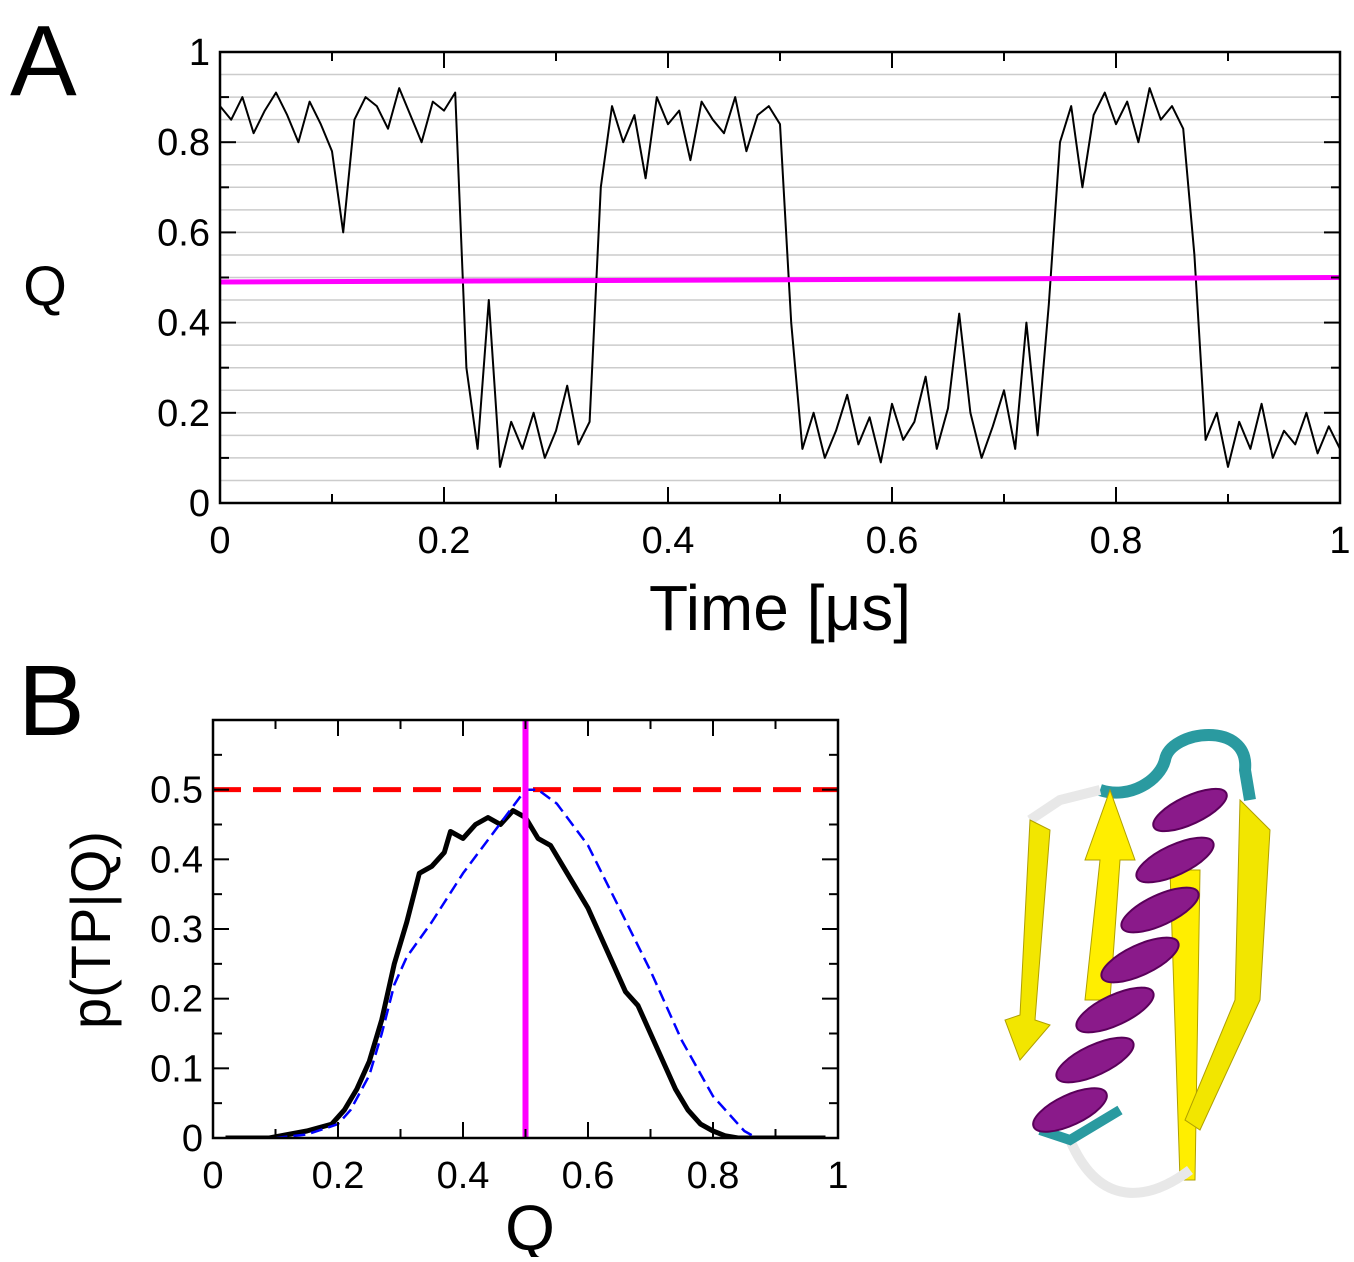 The image size is (1354, 1262). Describe the element at coordinates (780, 608) in the screenshot. I see `x-axis-title: Time [μs]` at that location.